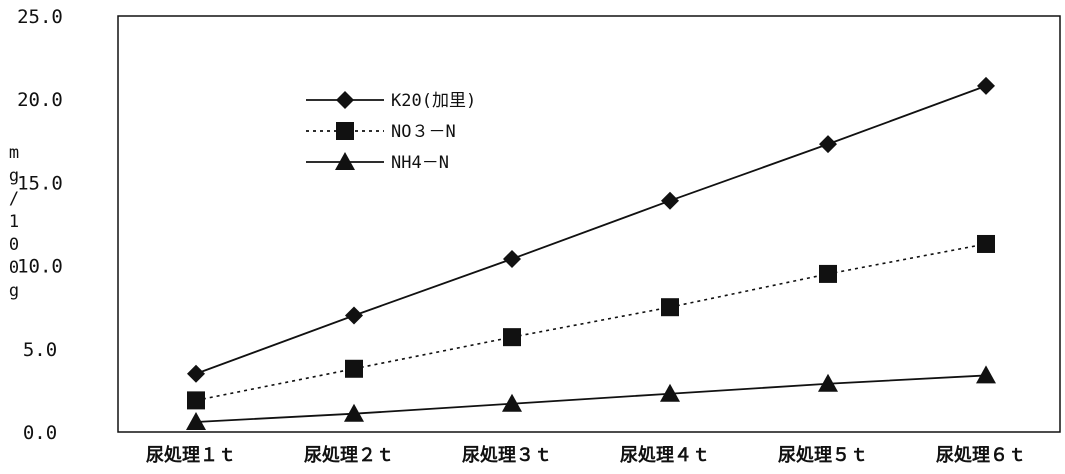  I want to click on y-axis-ticks: 0.0 5.0 10.0 15.0 20.0 25.0, so click(40, 225).